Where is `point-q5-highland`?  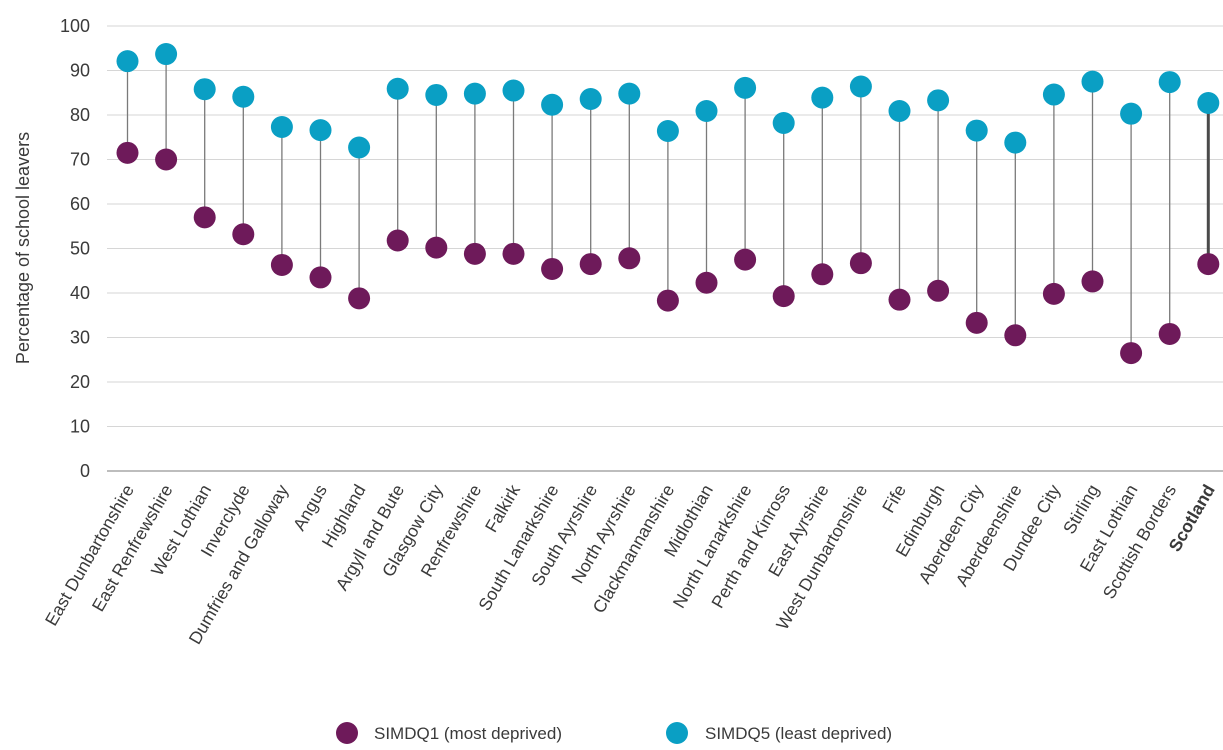
point-q5-highland is located at coordinates (359, 147).